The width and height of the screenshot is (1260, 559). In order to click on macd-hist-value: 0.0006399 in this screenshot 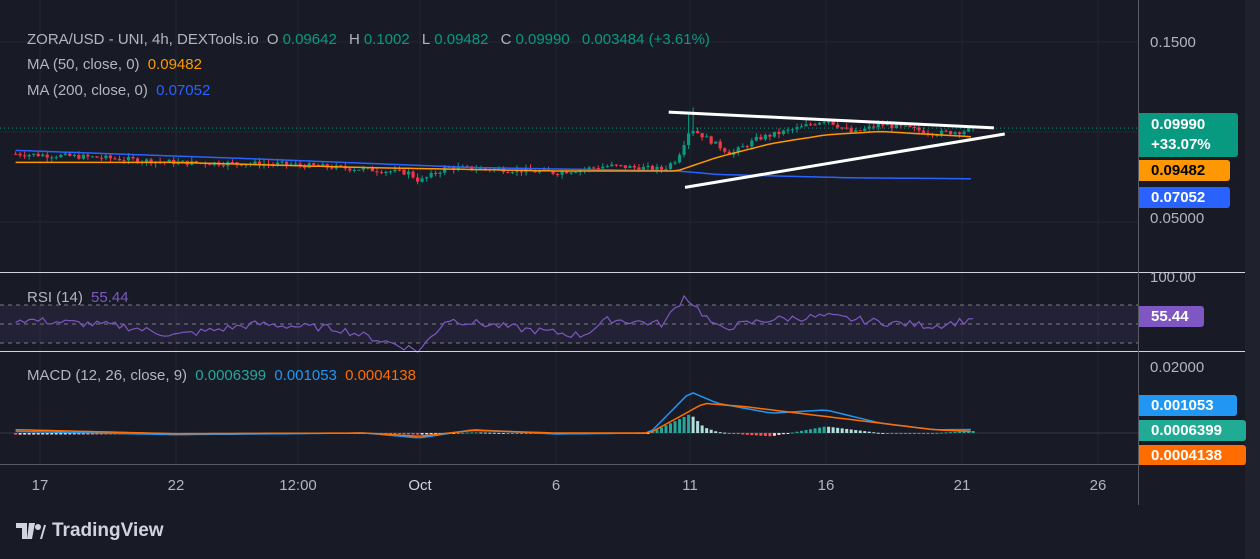, I will do `click(231, 375)`.